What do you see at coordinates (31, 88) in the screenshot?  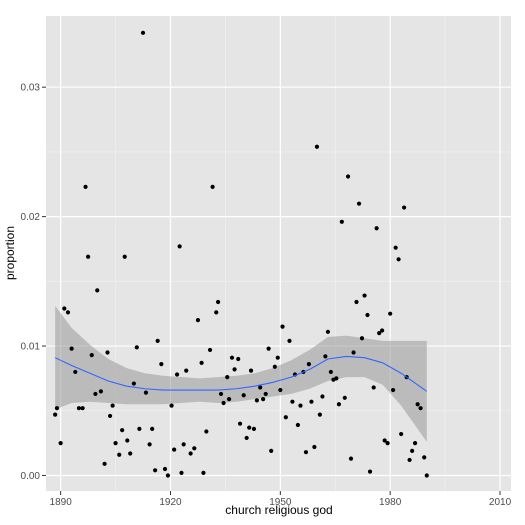 I see `y-tick-label: 0.03` at bounding box center [31, 88].